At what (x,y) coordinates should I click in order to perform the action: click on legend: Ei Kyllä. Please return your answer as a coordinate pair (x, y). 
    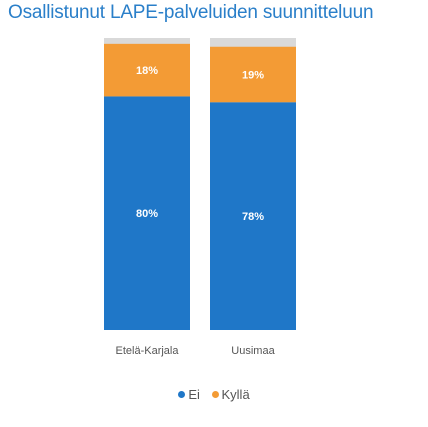
    Looking at the image, I should click on (214, 394).